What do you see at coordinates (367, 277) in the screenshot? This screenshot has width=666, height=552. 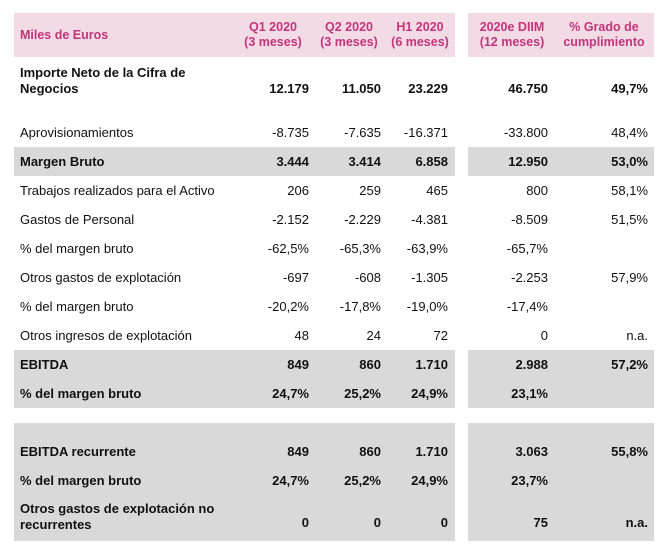 I see `cell-q2: -608` at bounding box center [367, 277].